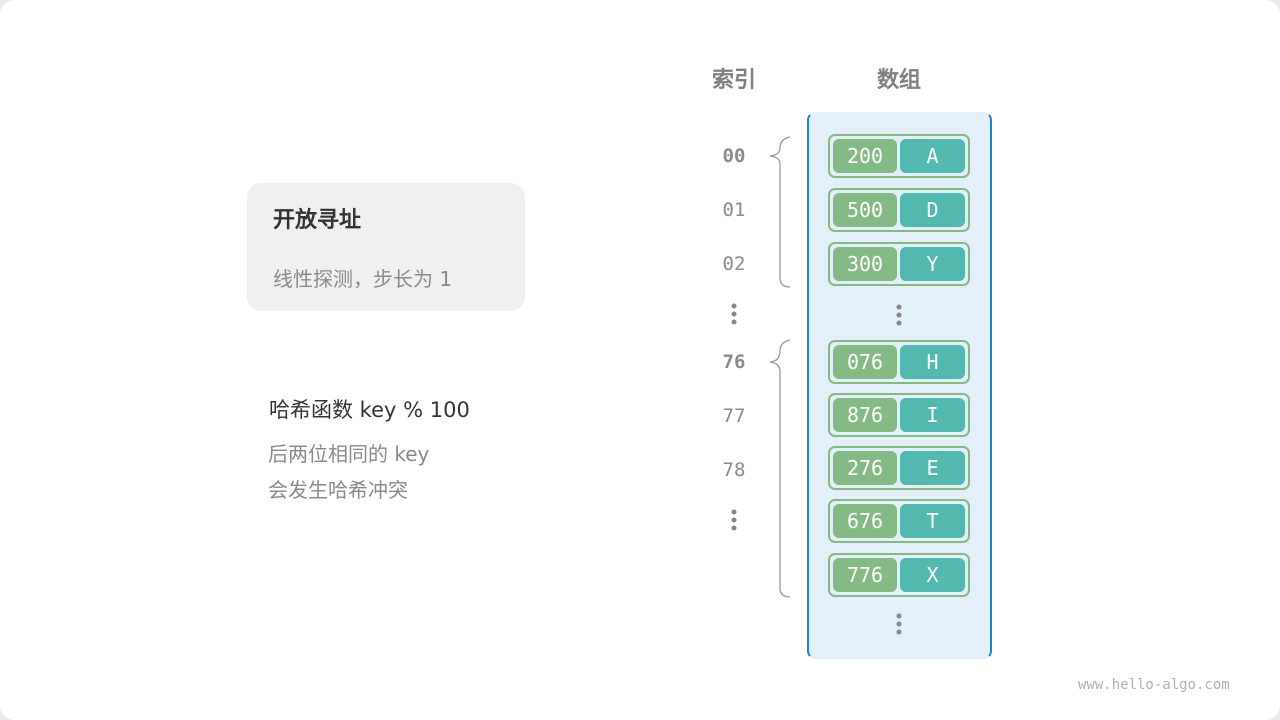 Image resolution: width=1280 pixels, height=720 pixels. I want to click on index-76: 76, so click(734, 362).